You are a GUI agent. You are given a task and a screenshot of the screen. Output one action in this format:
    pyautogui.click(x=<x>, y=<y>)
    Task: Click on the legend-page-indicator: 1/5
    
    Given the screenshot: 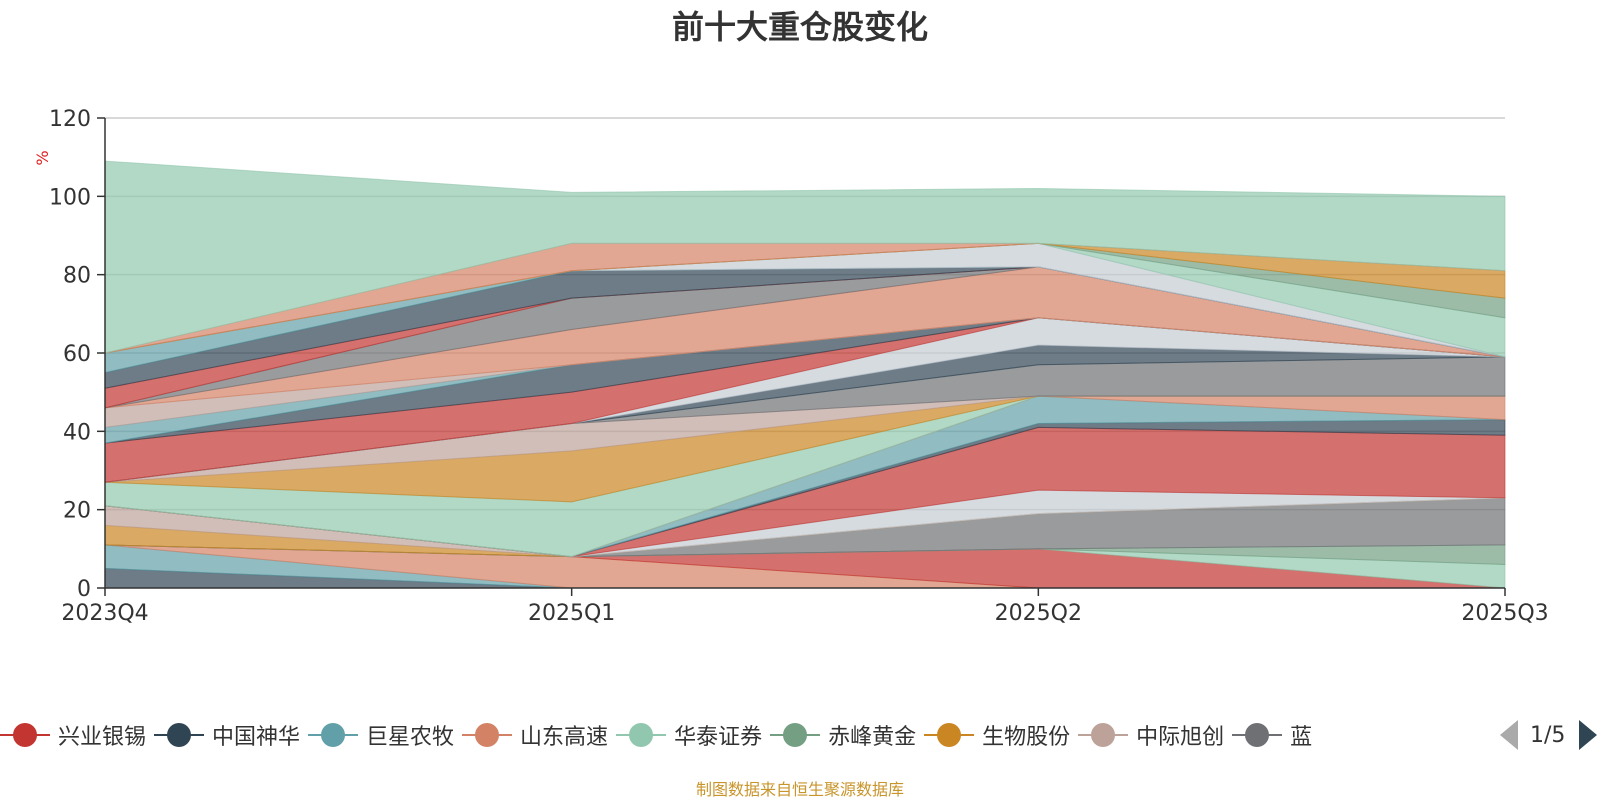 What is the action you would take?
    pyautogui.click(x=1548, y=735)
    